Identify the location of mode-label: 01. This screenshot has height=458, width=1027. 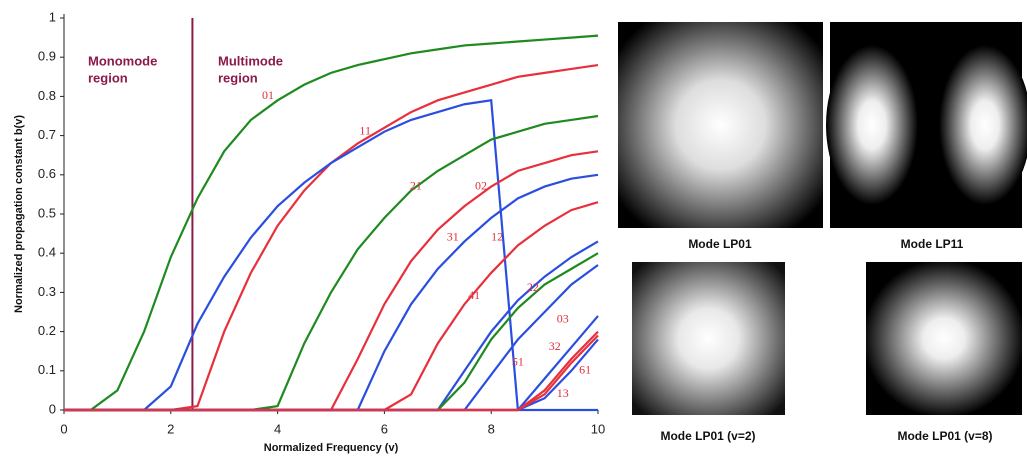
(268, 95).